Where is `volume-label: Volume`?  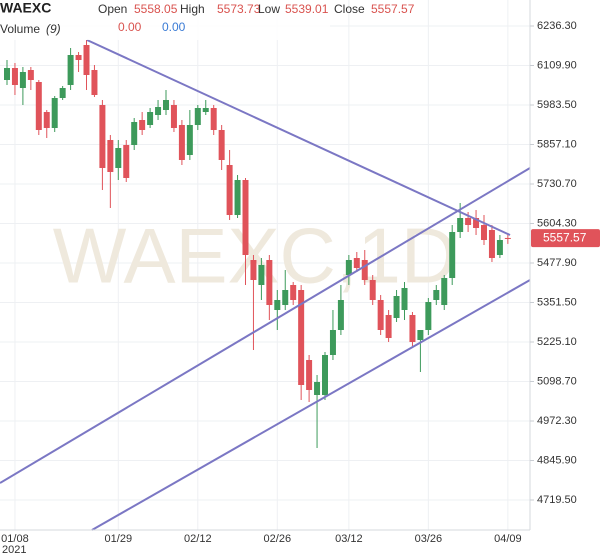
volume-label: Volume is located at coordinates (20, 29).